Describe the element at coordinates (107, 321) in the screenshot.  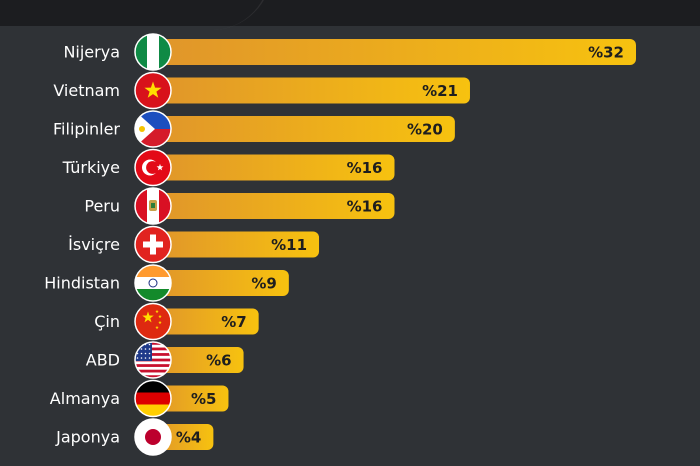
I see `category-label: Çin` at that location.